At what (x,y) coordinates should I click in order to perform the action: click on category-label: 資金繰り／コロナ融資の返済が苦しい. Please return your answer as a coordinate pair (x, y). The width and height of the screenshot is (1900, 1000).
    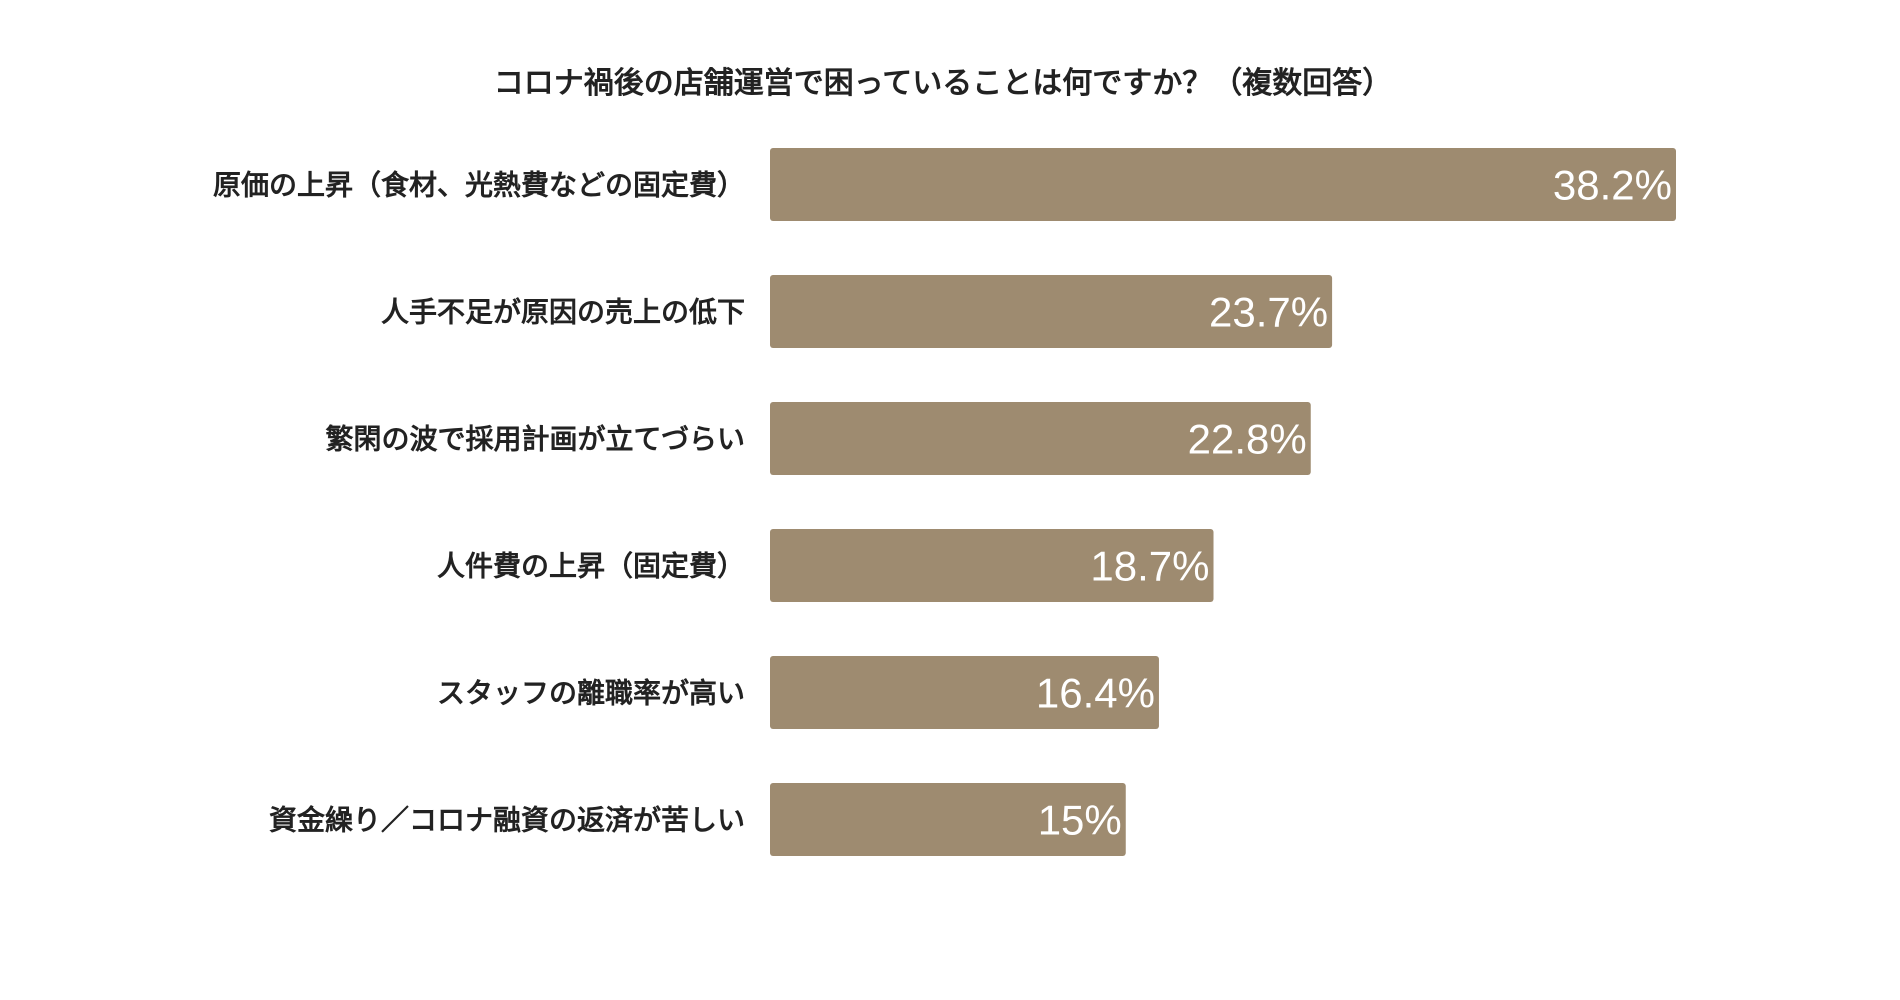
    Looking at the image, I should click on (507, 820).